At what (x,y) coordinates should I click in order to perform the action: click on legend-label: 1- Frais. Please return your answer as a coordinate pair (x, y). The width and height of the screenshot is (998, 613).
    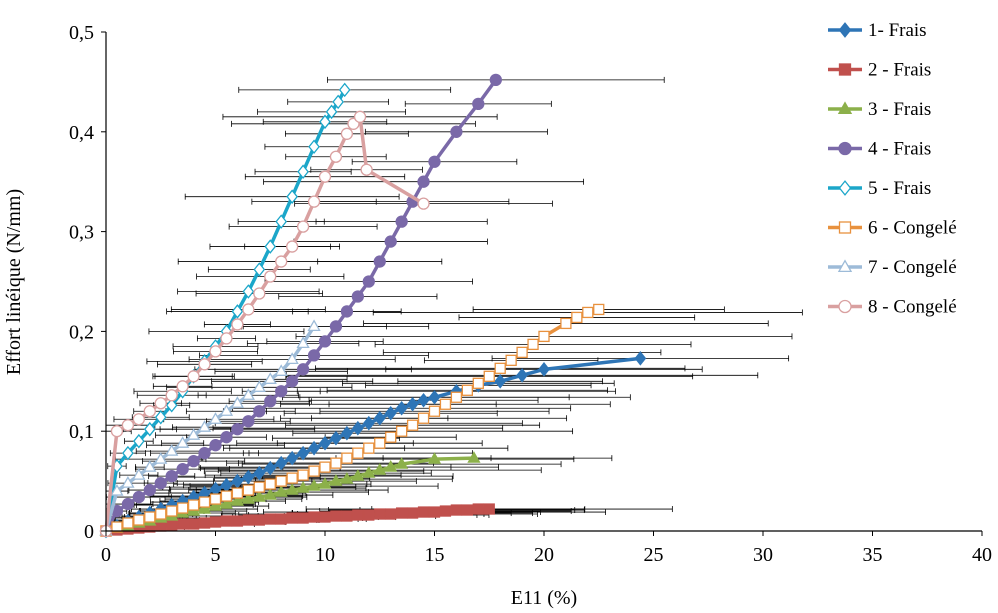
    Looking at the image, I should click on (897, 30).